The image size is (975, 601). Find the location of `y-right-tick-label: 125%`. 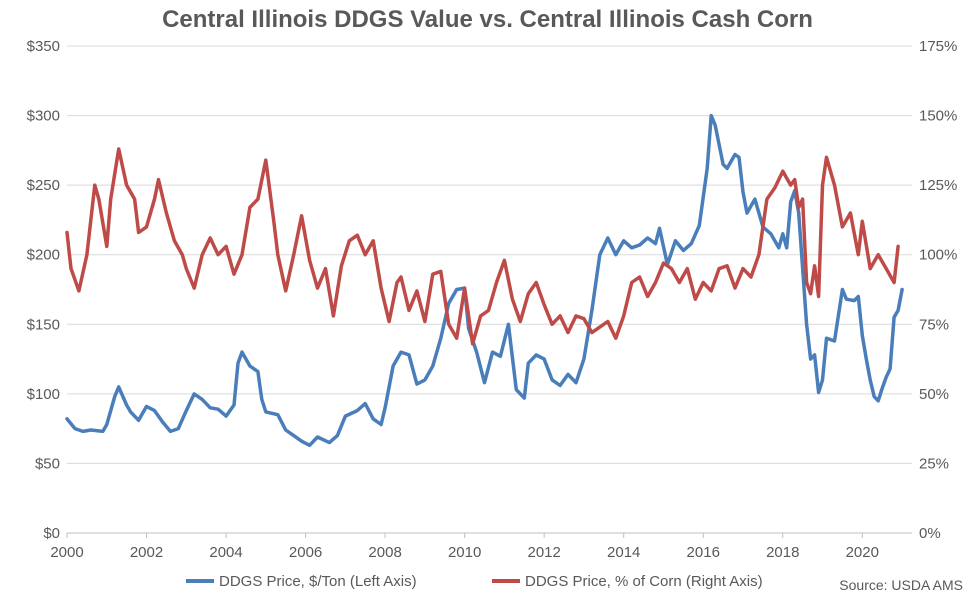

y-right-tick-label: 125% is located at coordinates (938, 185).